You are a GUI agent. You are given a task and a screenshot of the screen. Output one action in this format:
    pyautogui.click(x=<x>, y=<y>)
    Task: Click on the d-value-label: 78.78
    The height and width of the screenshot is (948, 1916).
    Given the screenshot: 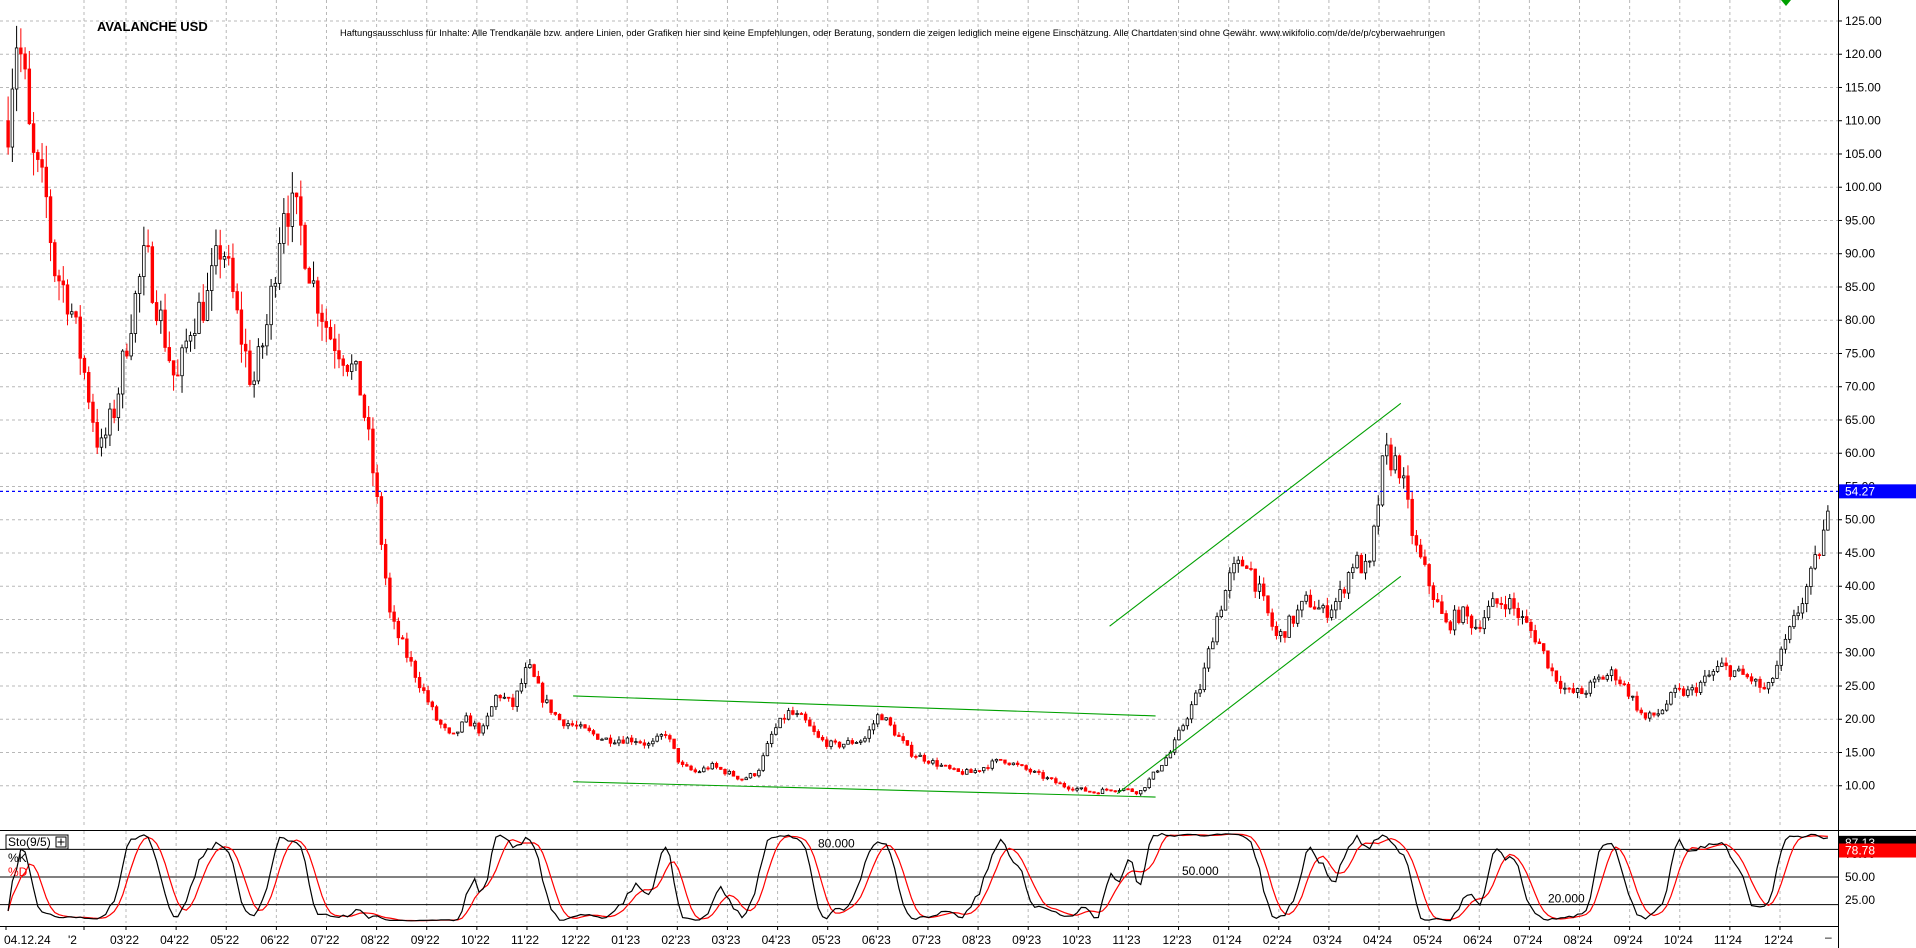 What is the action you would take?
    pyautogui.click(x=1860, y=851)
    